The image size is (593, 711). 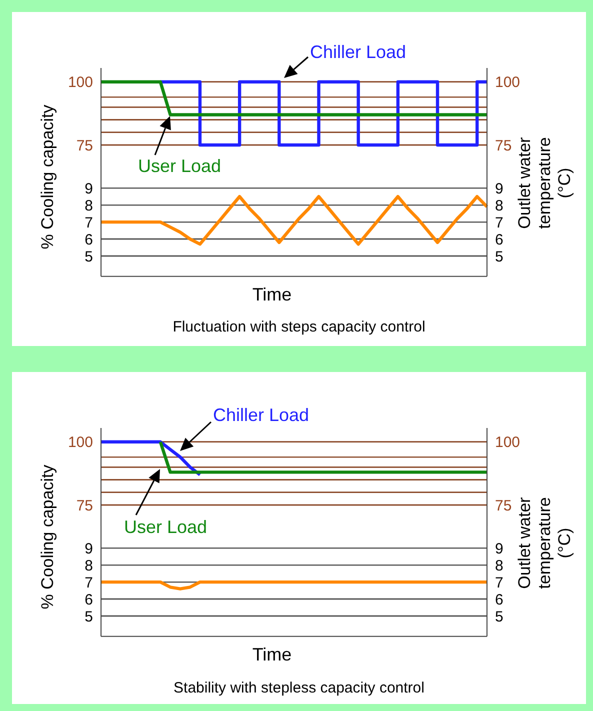 I want to click on text: Stability with stepless capacity control, so click(x=299, y=688).